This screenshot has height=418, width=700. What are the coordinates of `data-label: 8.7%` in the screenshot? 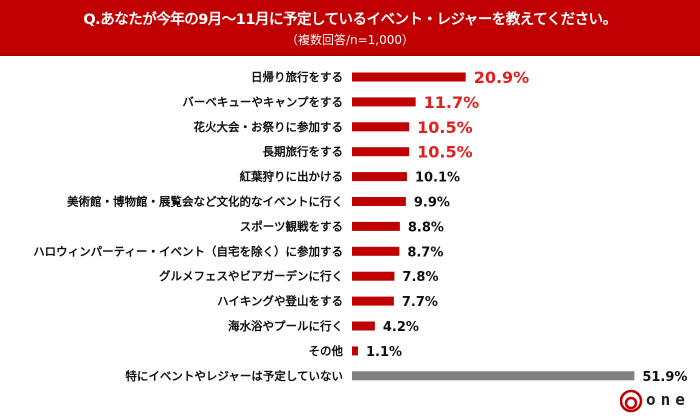 It's located at (425, 252).